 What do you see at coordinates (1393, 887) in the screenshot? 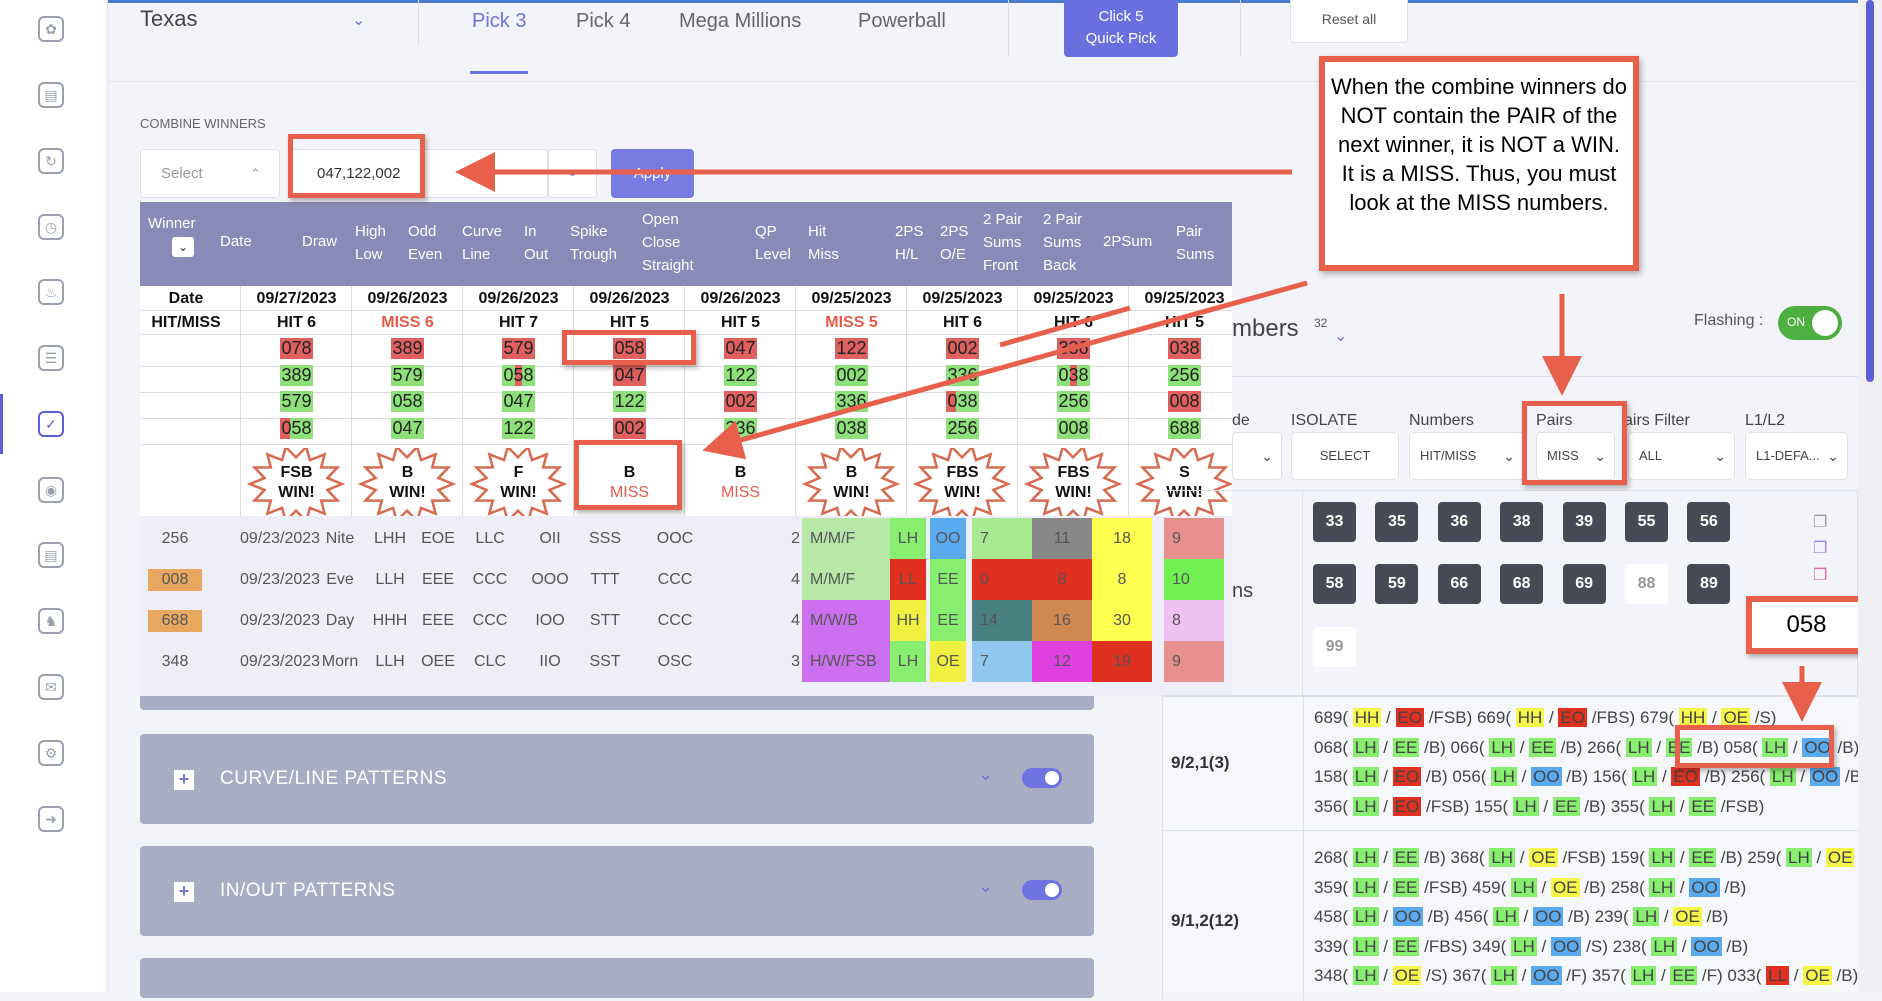
I see `pair-entry: 359( LH / EE /FSB)` at bounding box center [1393, 887].